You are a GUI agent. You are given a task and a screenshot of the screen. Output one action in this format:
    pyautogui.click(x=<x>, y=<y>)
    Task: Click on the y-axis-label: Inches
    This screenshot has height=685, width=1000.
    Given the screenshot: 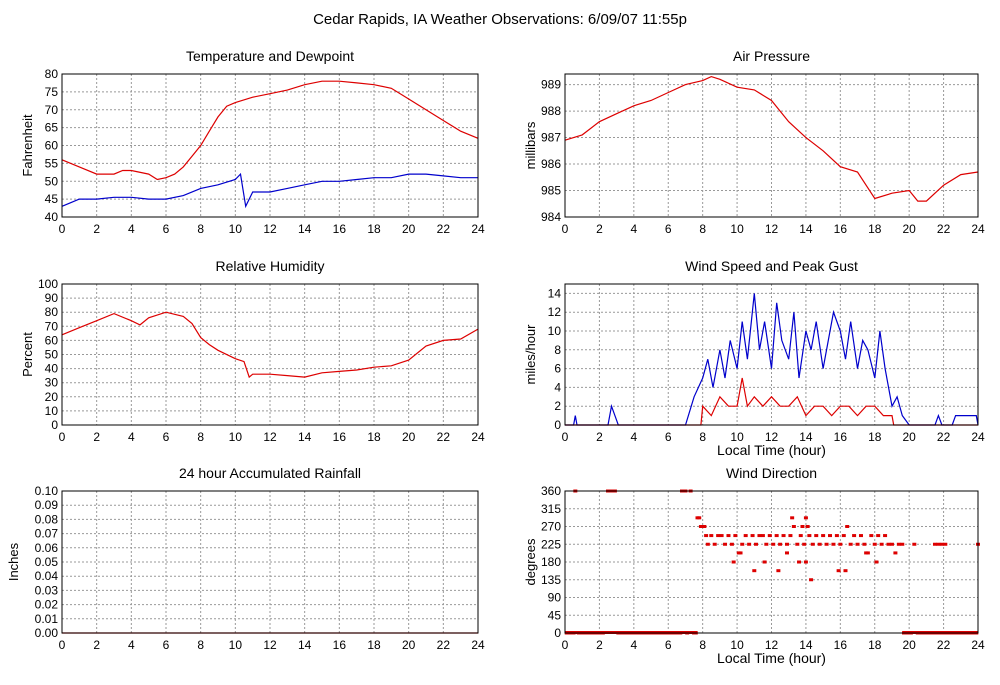 What is the action you would take?
    pyautogui.click(x=13, y=561)
    